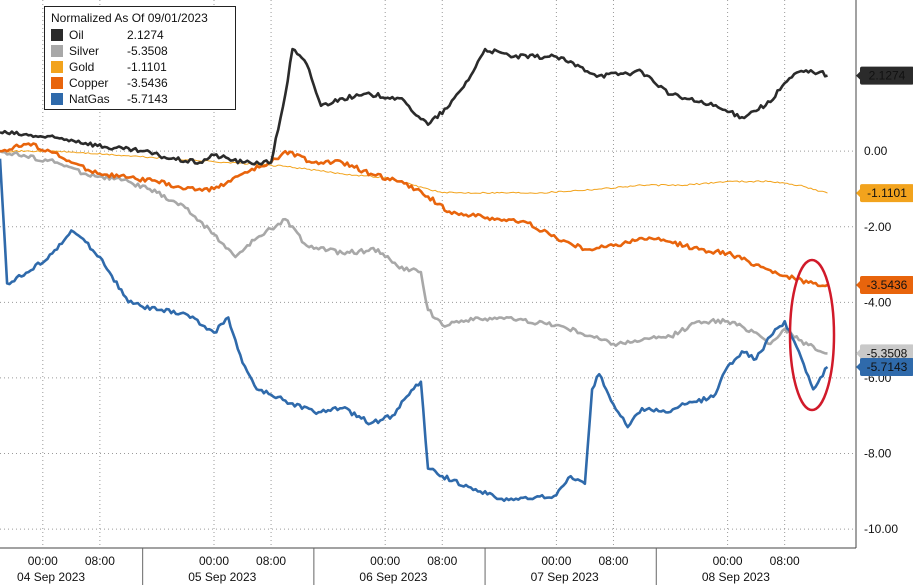 This screenshot has width=913, height=585. Describe the element at coordinates (147, 83) in the screenshot. I see `legend-series-value: -3.5436` at that location.